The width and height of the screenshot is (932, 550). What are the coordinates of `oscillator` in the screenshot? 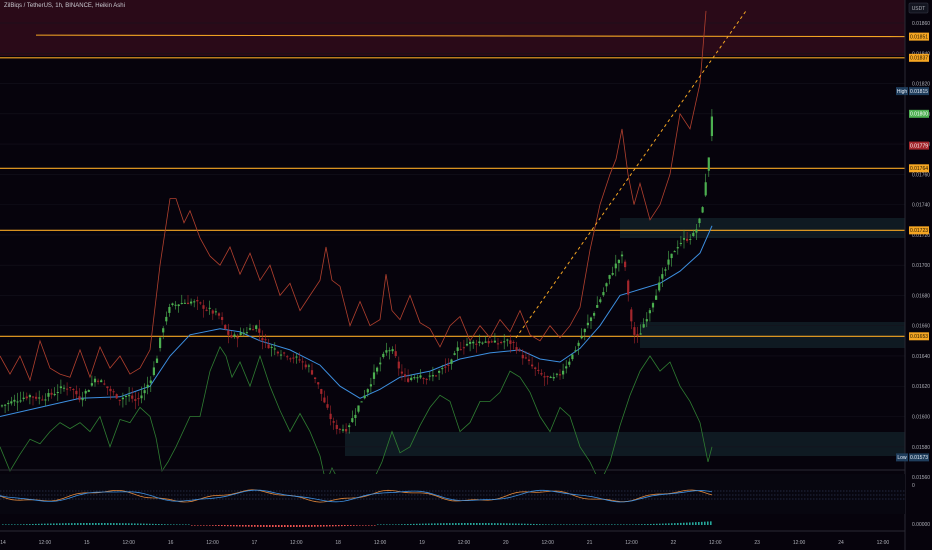 It's located at (452, 496).